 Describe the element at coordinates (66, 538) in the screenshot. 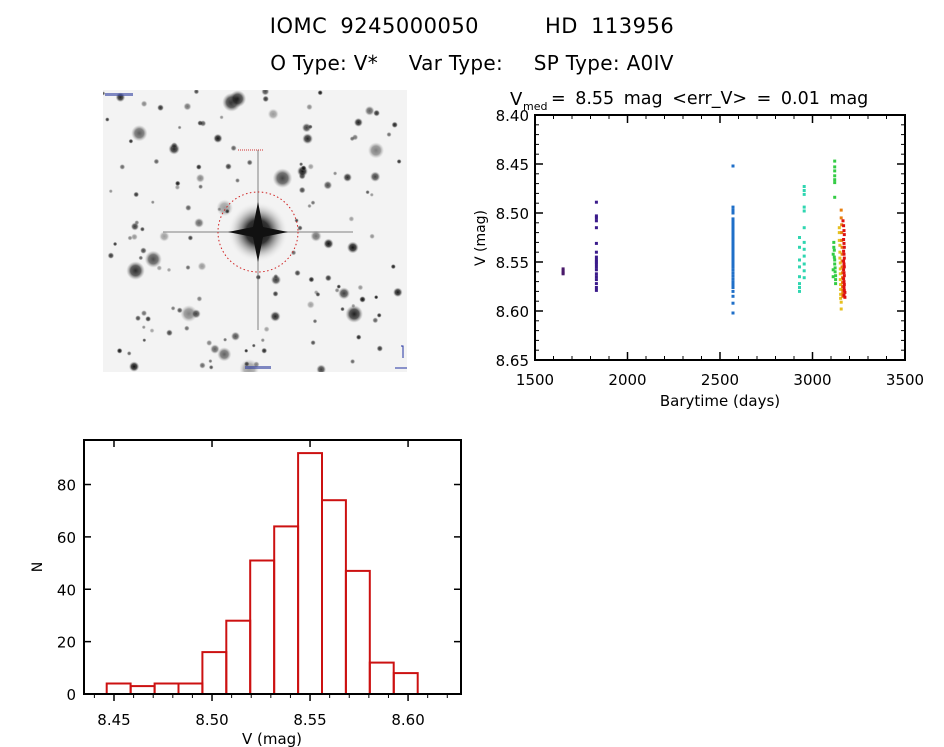

I see `y-tick-label: 60` at that location.